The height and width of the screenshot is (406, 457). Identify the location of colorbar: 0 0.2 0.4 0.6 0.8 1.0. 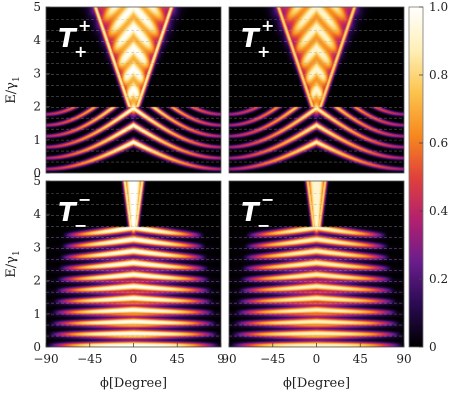
(428, 177).